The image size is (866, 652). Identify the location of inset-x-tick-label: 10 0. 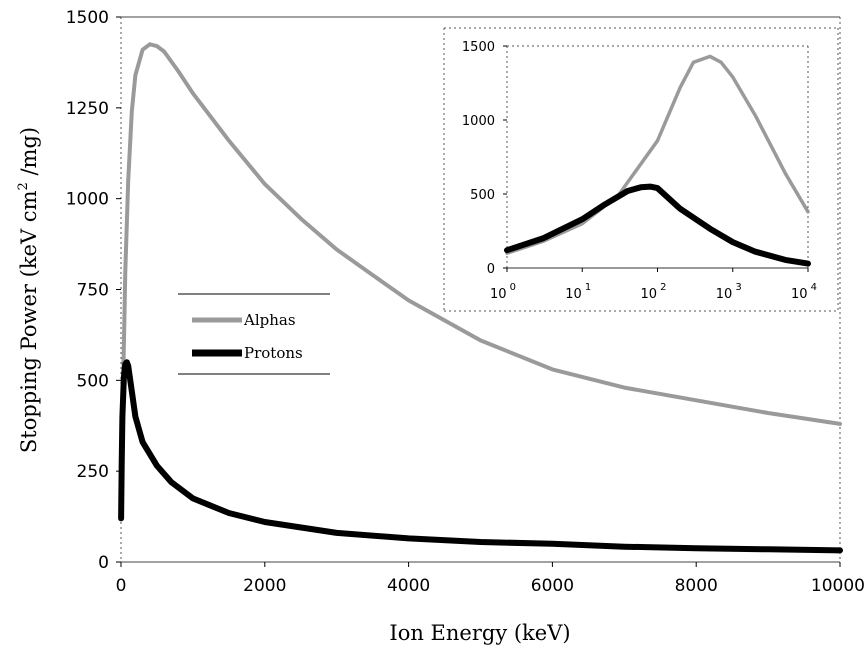
(503, 292).